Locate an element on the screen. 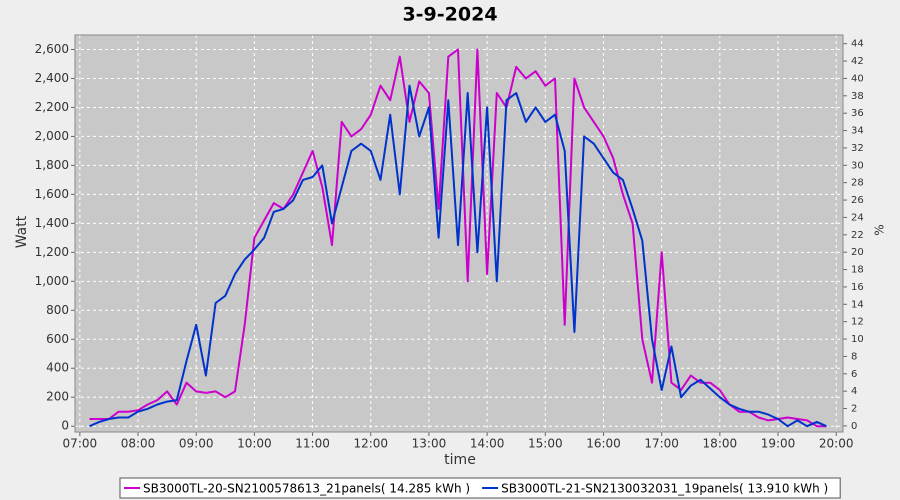 Image resolution: width=900 pixels, height=500 pixels. y2-tick-label: 44 is located at coordinates (857, 44).